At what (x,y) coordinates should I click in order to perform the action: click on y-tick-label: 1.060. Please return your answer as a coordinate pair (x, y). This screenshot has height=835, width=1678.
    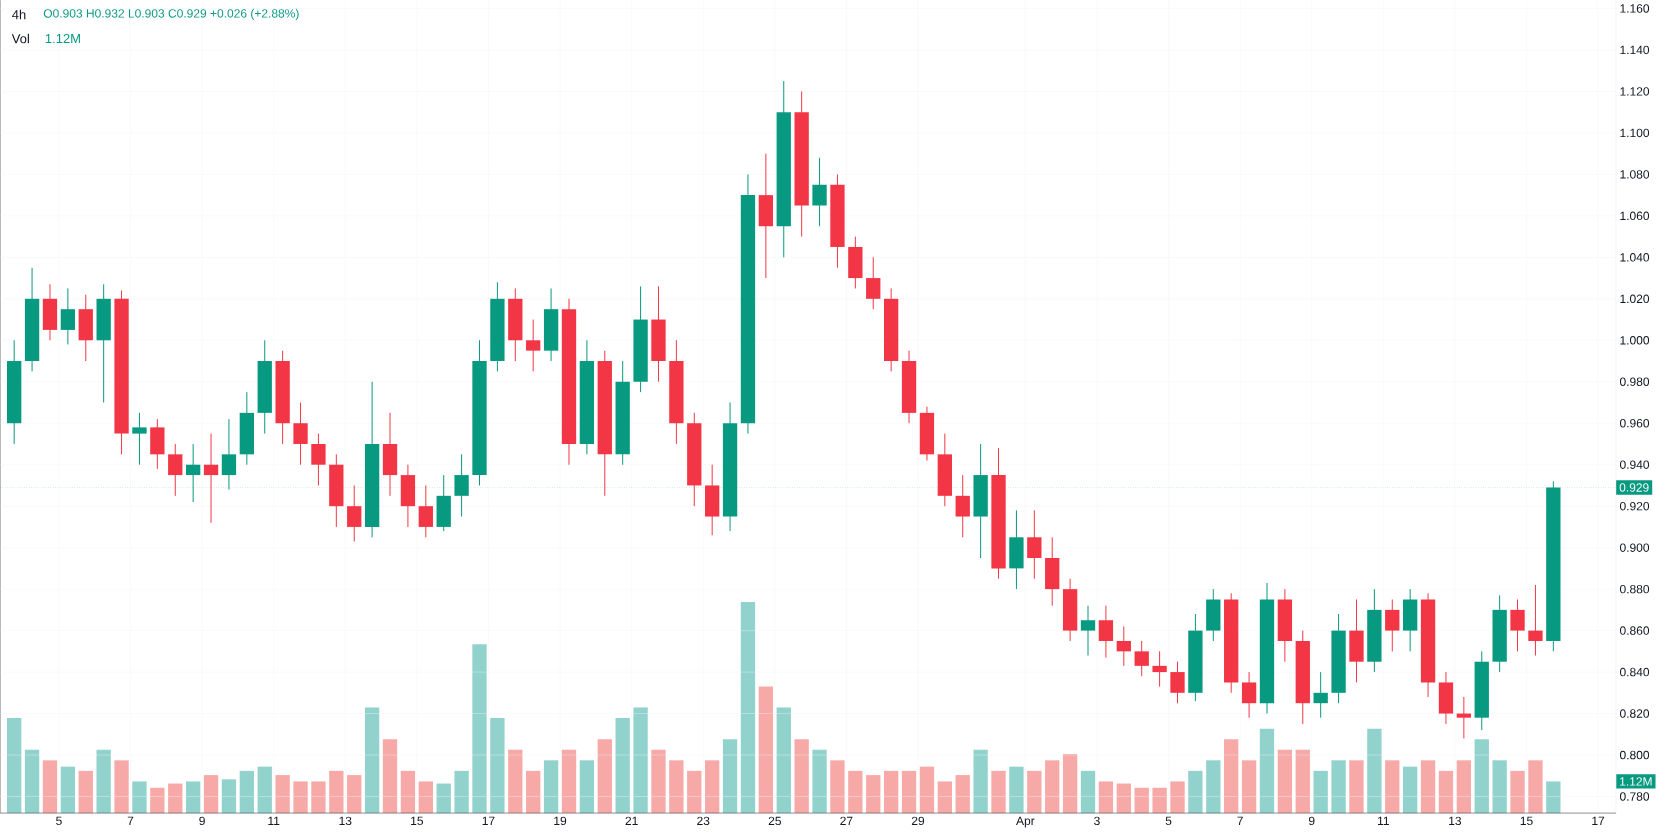
    Looking at the image, I should click on (1635, 216).